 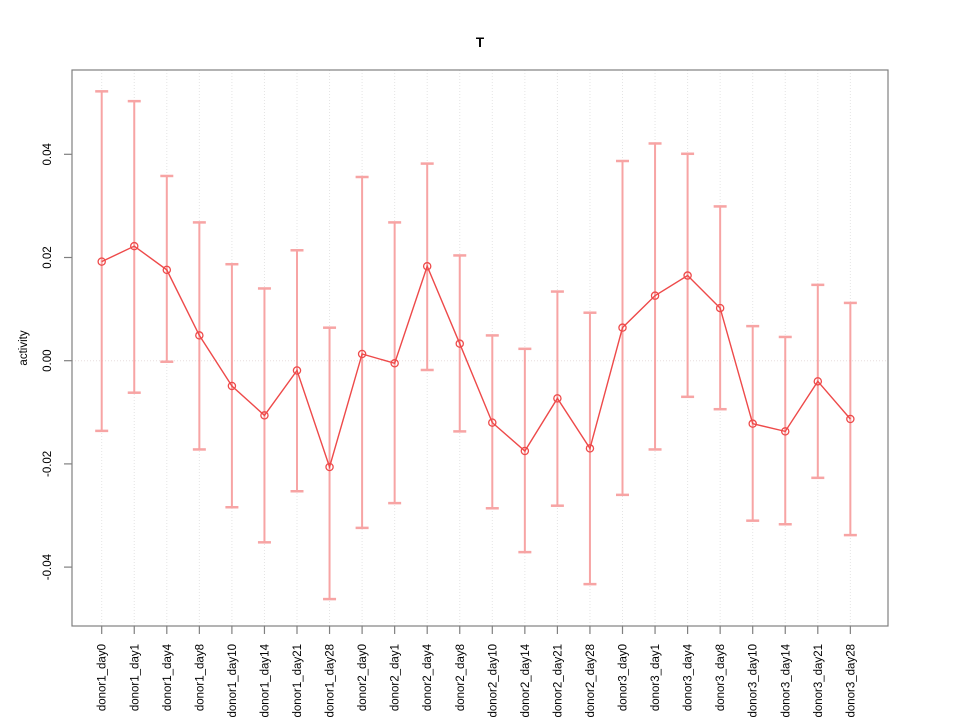 What do you see at coordinates (363, 677) in the screenshot?
I see `x-tick-label: donor2_day0` at bounding box center [363, 677].